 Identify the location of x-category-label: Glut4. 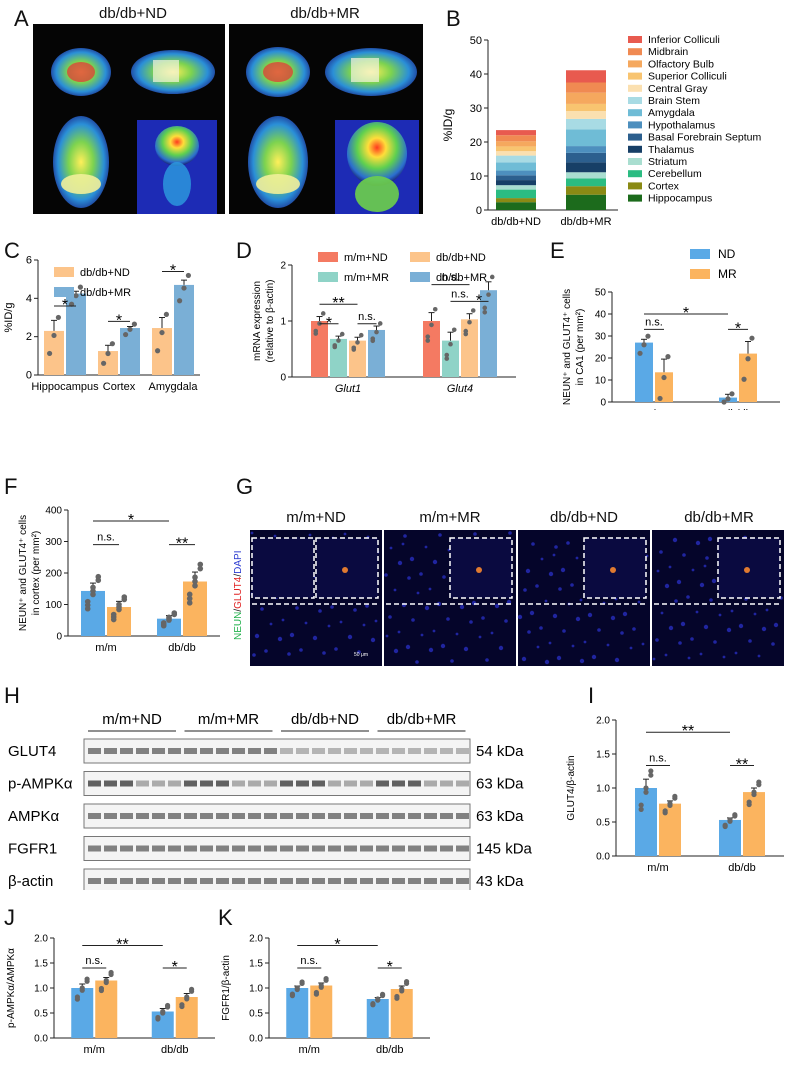
(460, 389).